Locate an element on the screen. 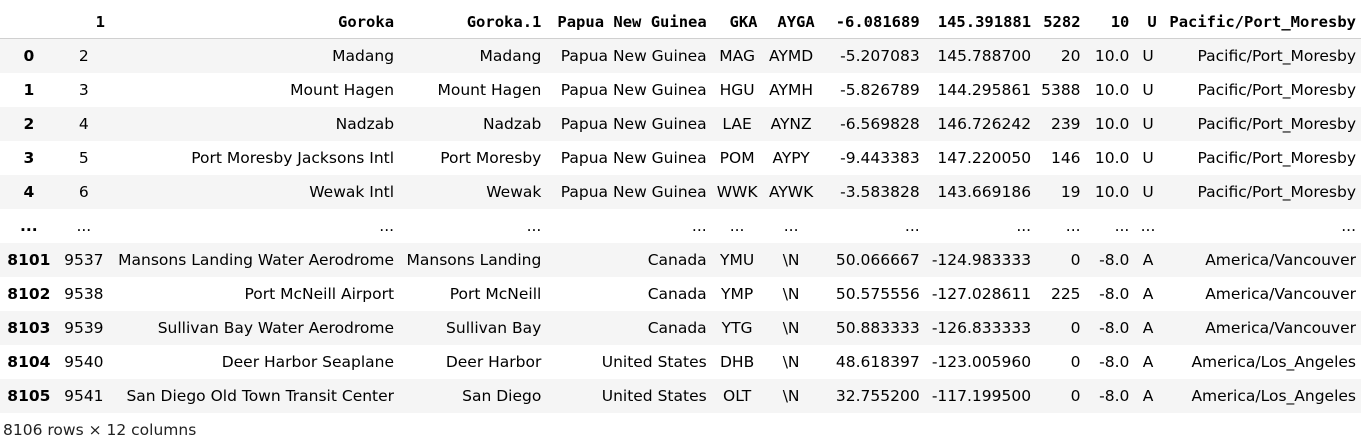 The width and height of the screenshot is (1369, 448). table-cell: -117.199500 is located at coordinates (981, 396).